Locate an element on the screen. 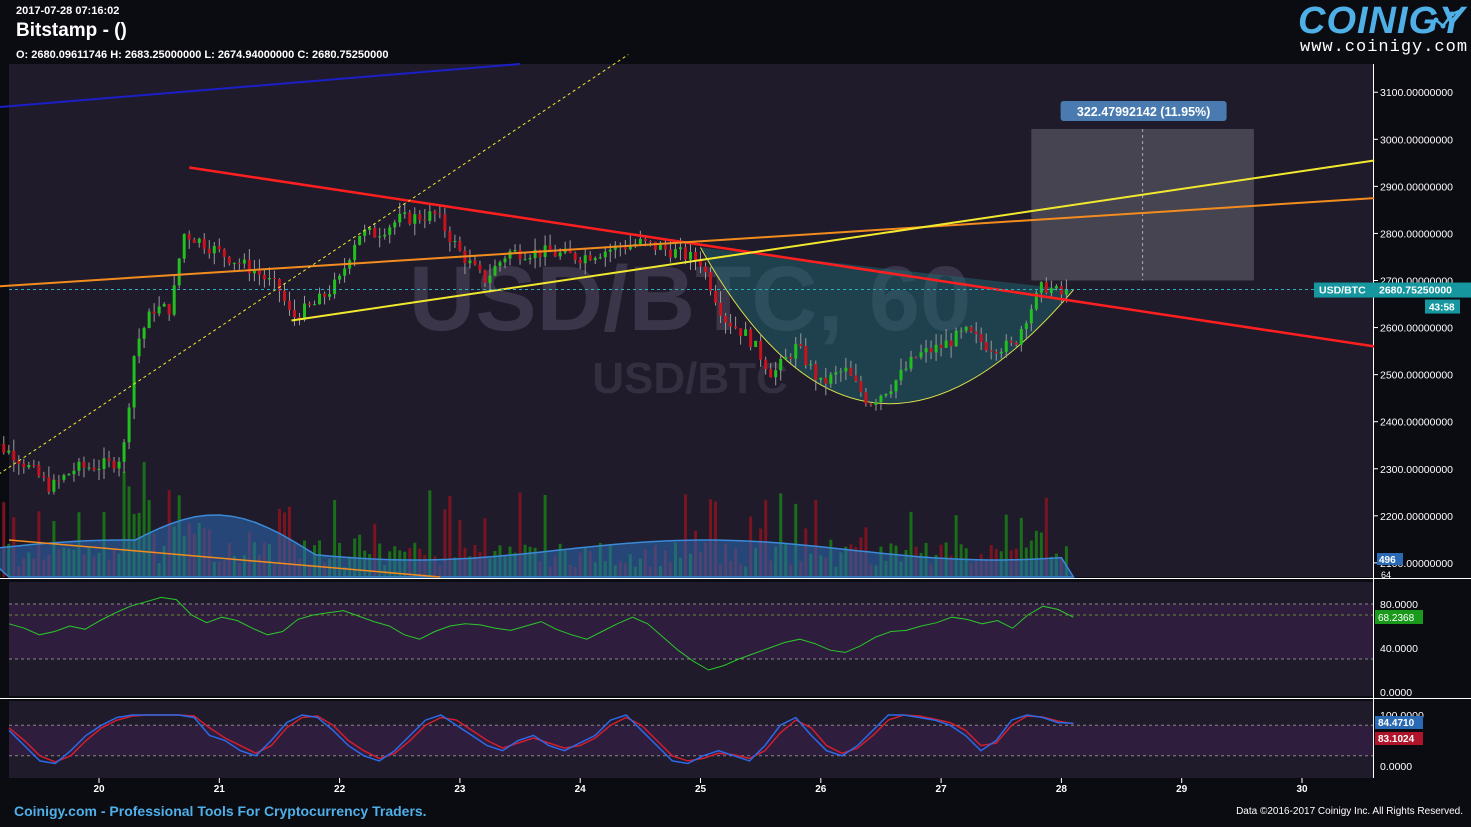 Image resolution: width=1471 pixels, height=827 pixels. y-tick-label: 2400.00000000 is located at coordinates (1416, 423).